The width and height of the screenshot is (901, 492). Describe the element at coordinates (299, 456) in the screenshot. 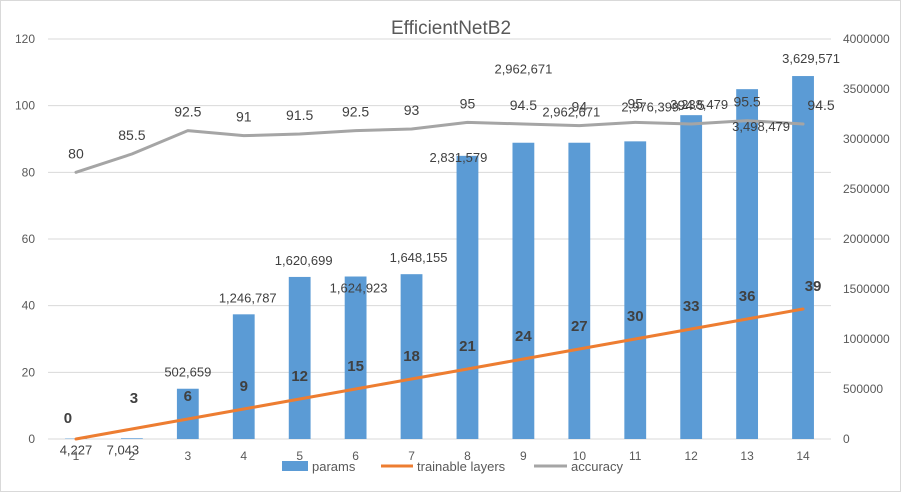

I see `x-tick-5: 5` at that location.